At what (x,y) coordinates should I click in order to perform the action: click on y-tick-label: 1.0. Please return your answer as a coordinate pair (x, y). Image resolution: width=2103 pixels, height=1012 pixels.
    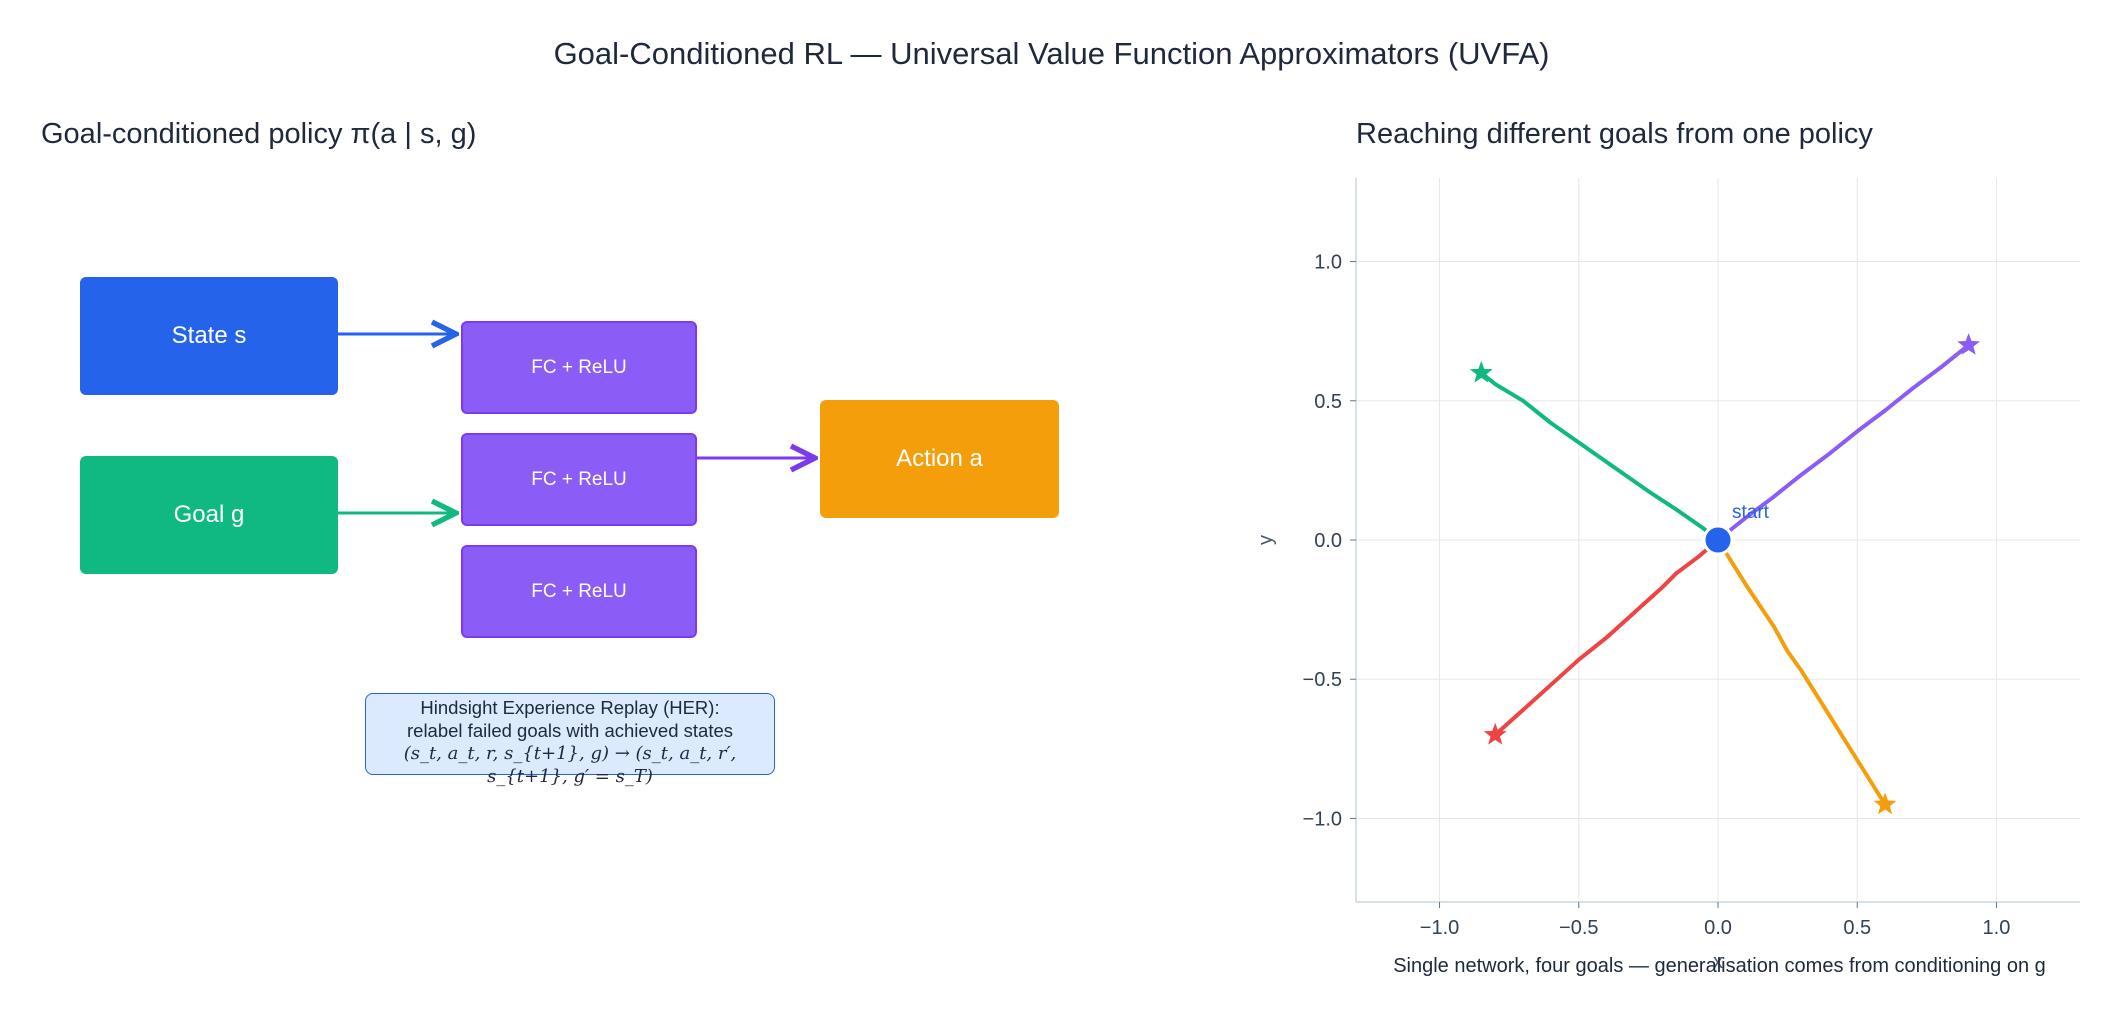
    Looking at the image, I should click on (1328, 263).